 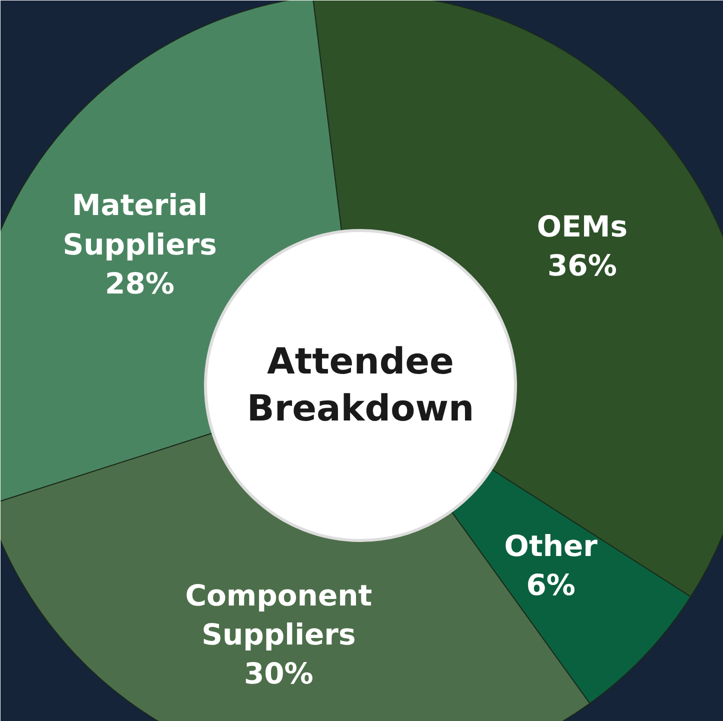 I want to click on slice-label: Other, so click(x=551, y=545).